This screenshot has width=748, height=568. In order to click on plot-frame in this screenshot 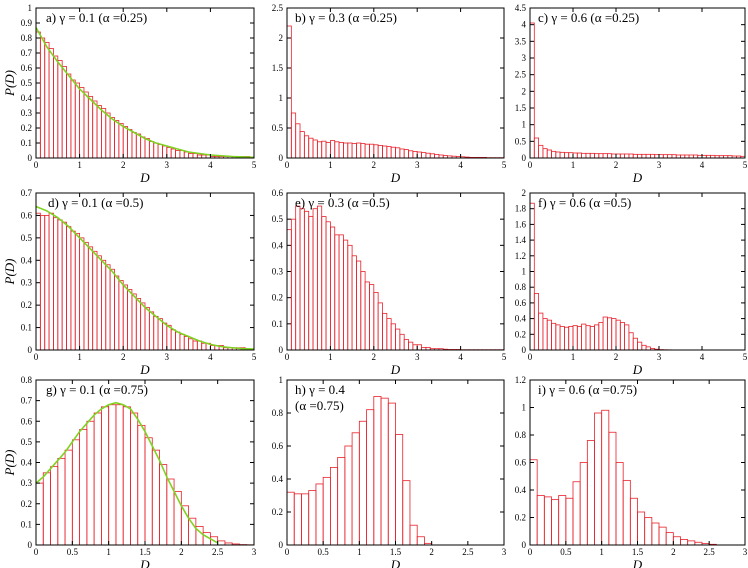, I will do `click(395, 83)`.